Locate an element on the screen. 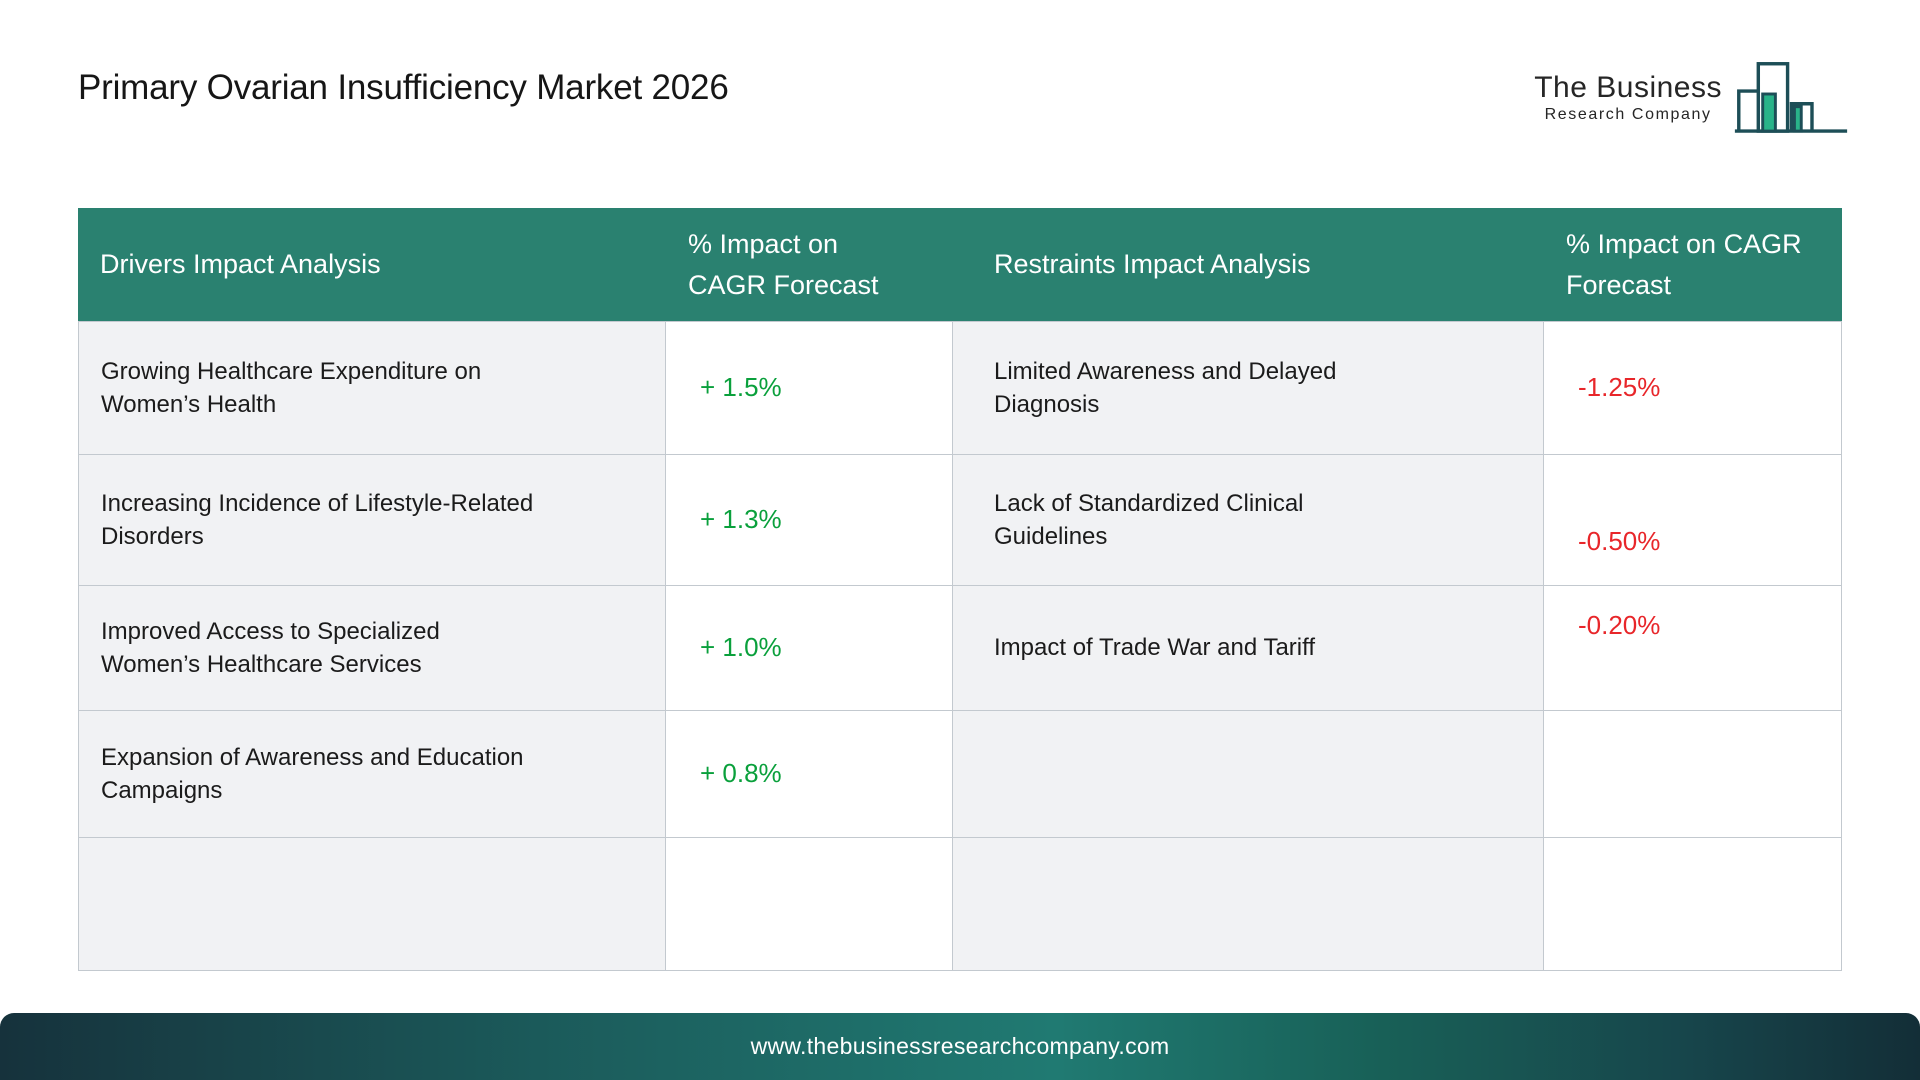 The height and width of the screenshot is (1080, 1920). logo-text: The Business Research Company is located at coordinates (1628, 97).